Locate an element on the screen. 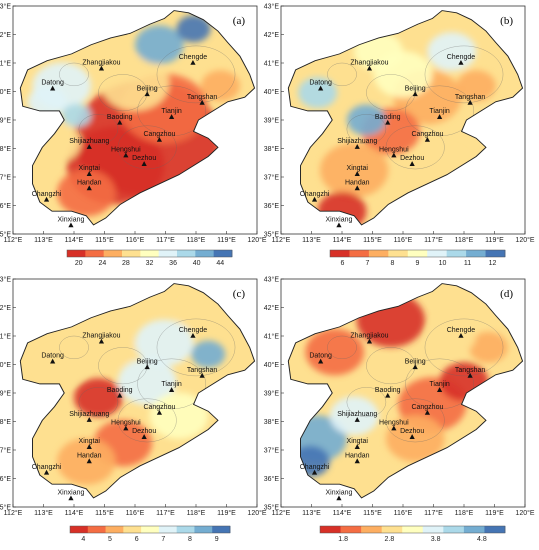 The width and height of the screenshot is (539, 550). colorbar-frame is located at coordinates (150, 529).